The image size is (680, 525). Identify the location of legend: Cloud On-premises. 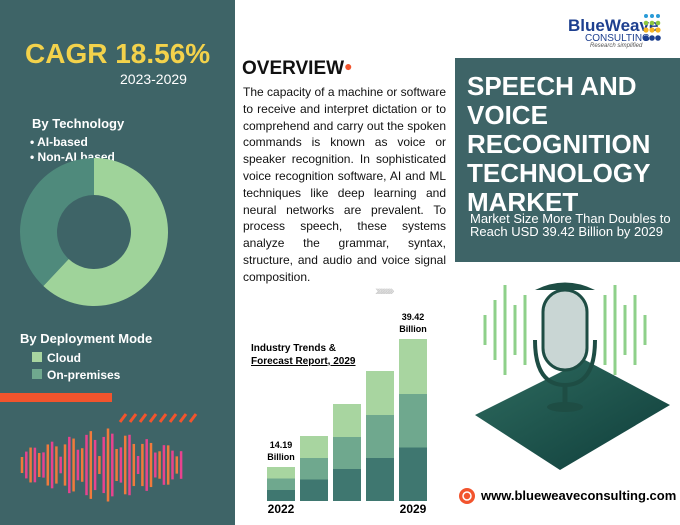
(76, 367).